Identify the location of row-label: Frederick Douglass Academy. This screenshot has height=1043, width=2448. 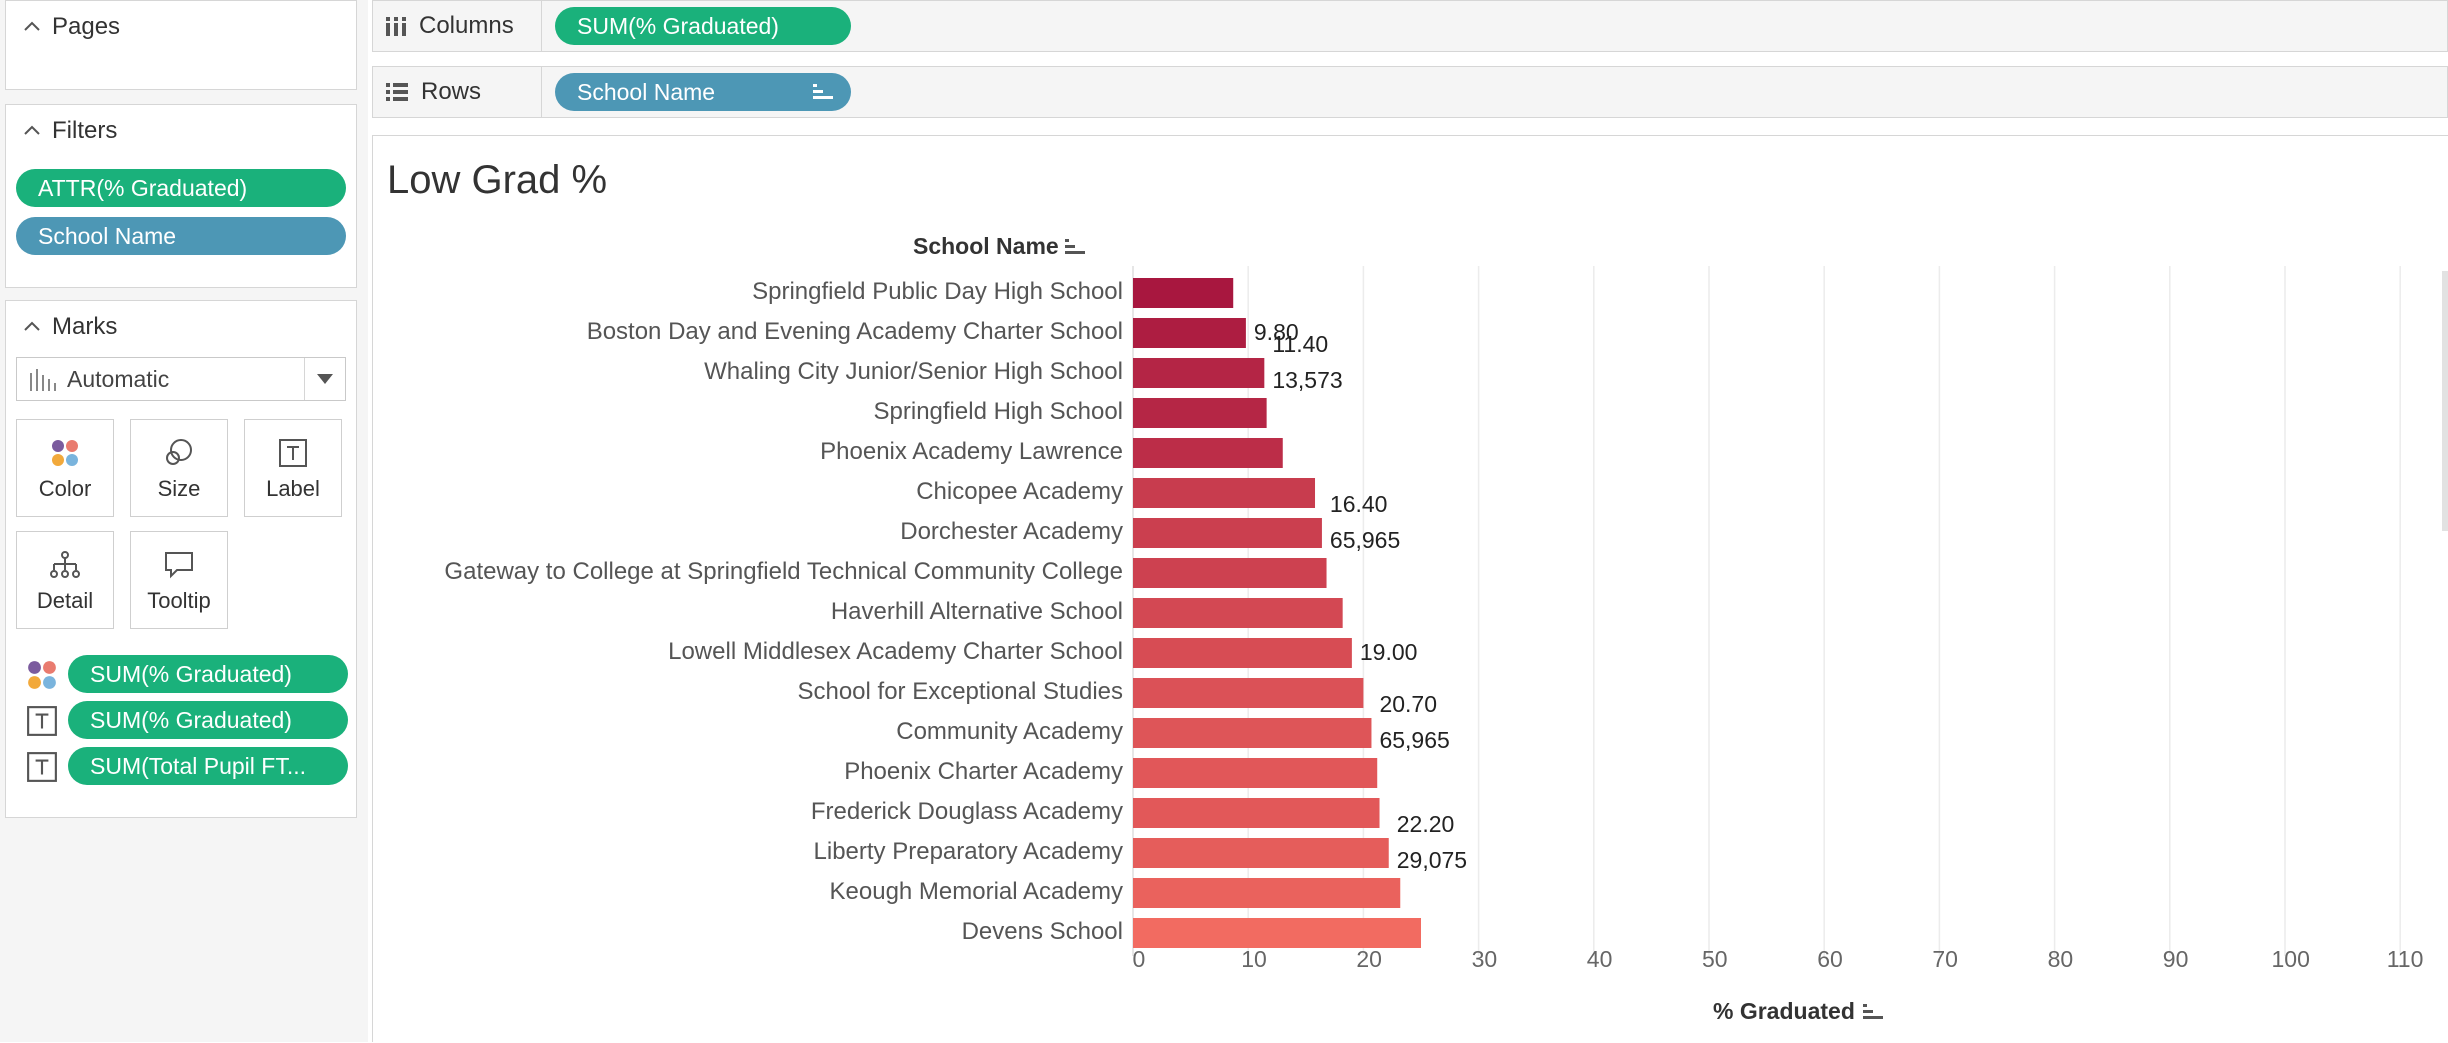
(966, 811).